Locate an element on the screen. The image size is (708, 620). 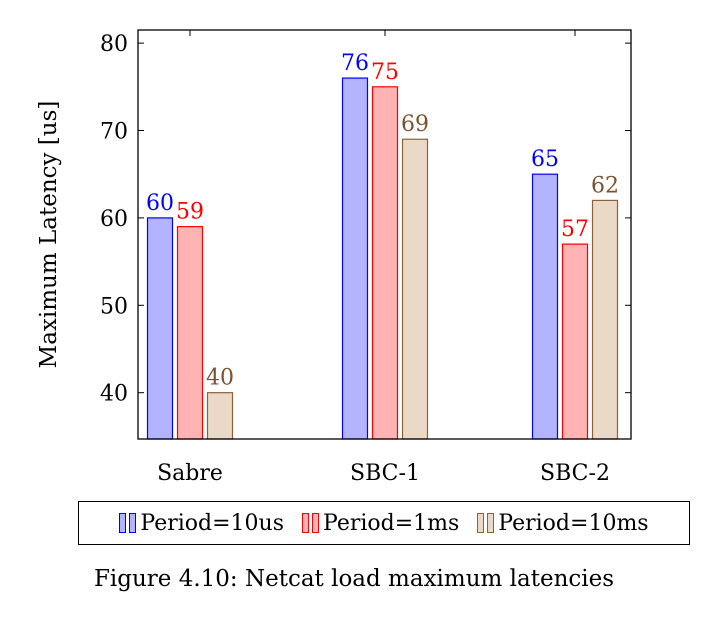
legend-item: Period=10ms is located at coordinates (563, 523).